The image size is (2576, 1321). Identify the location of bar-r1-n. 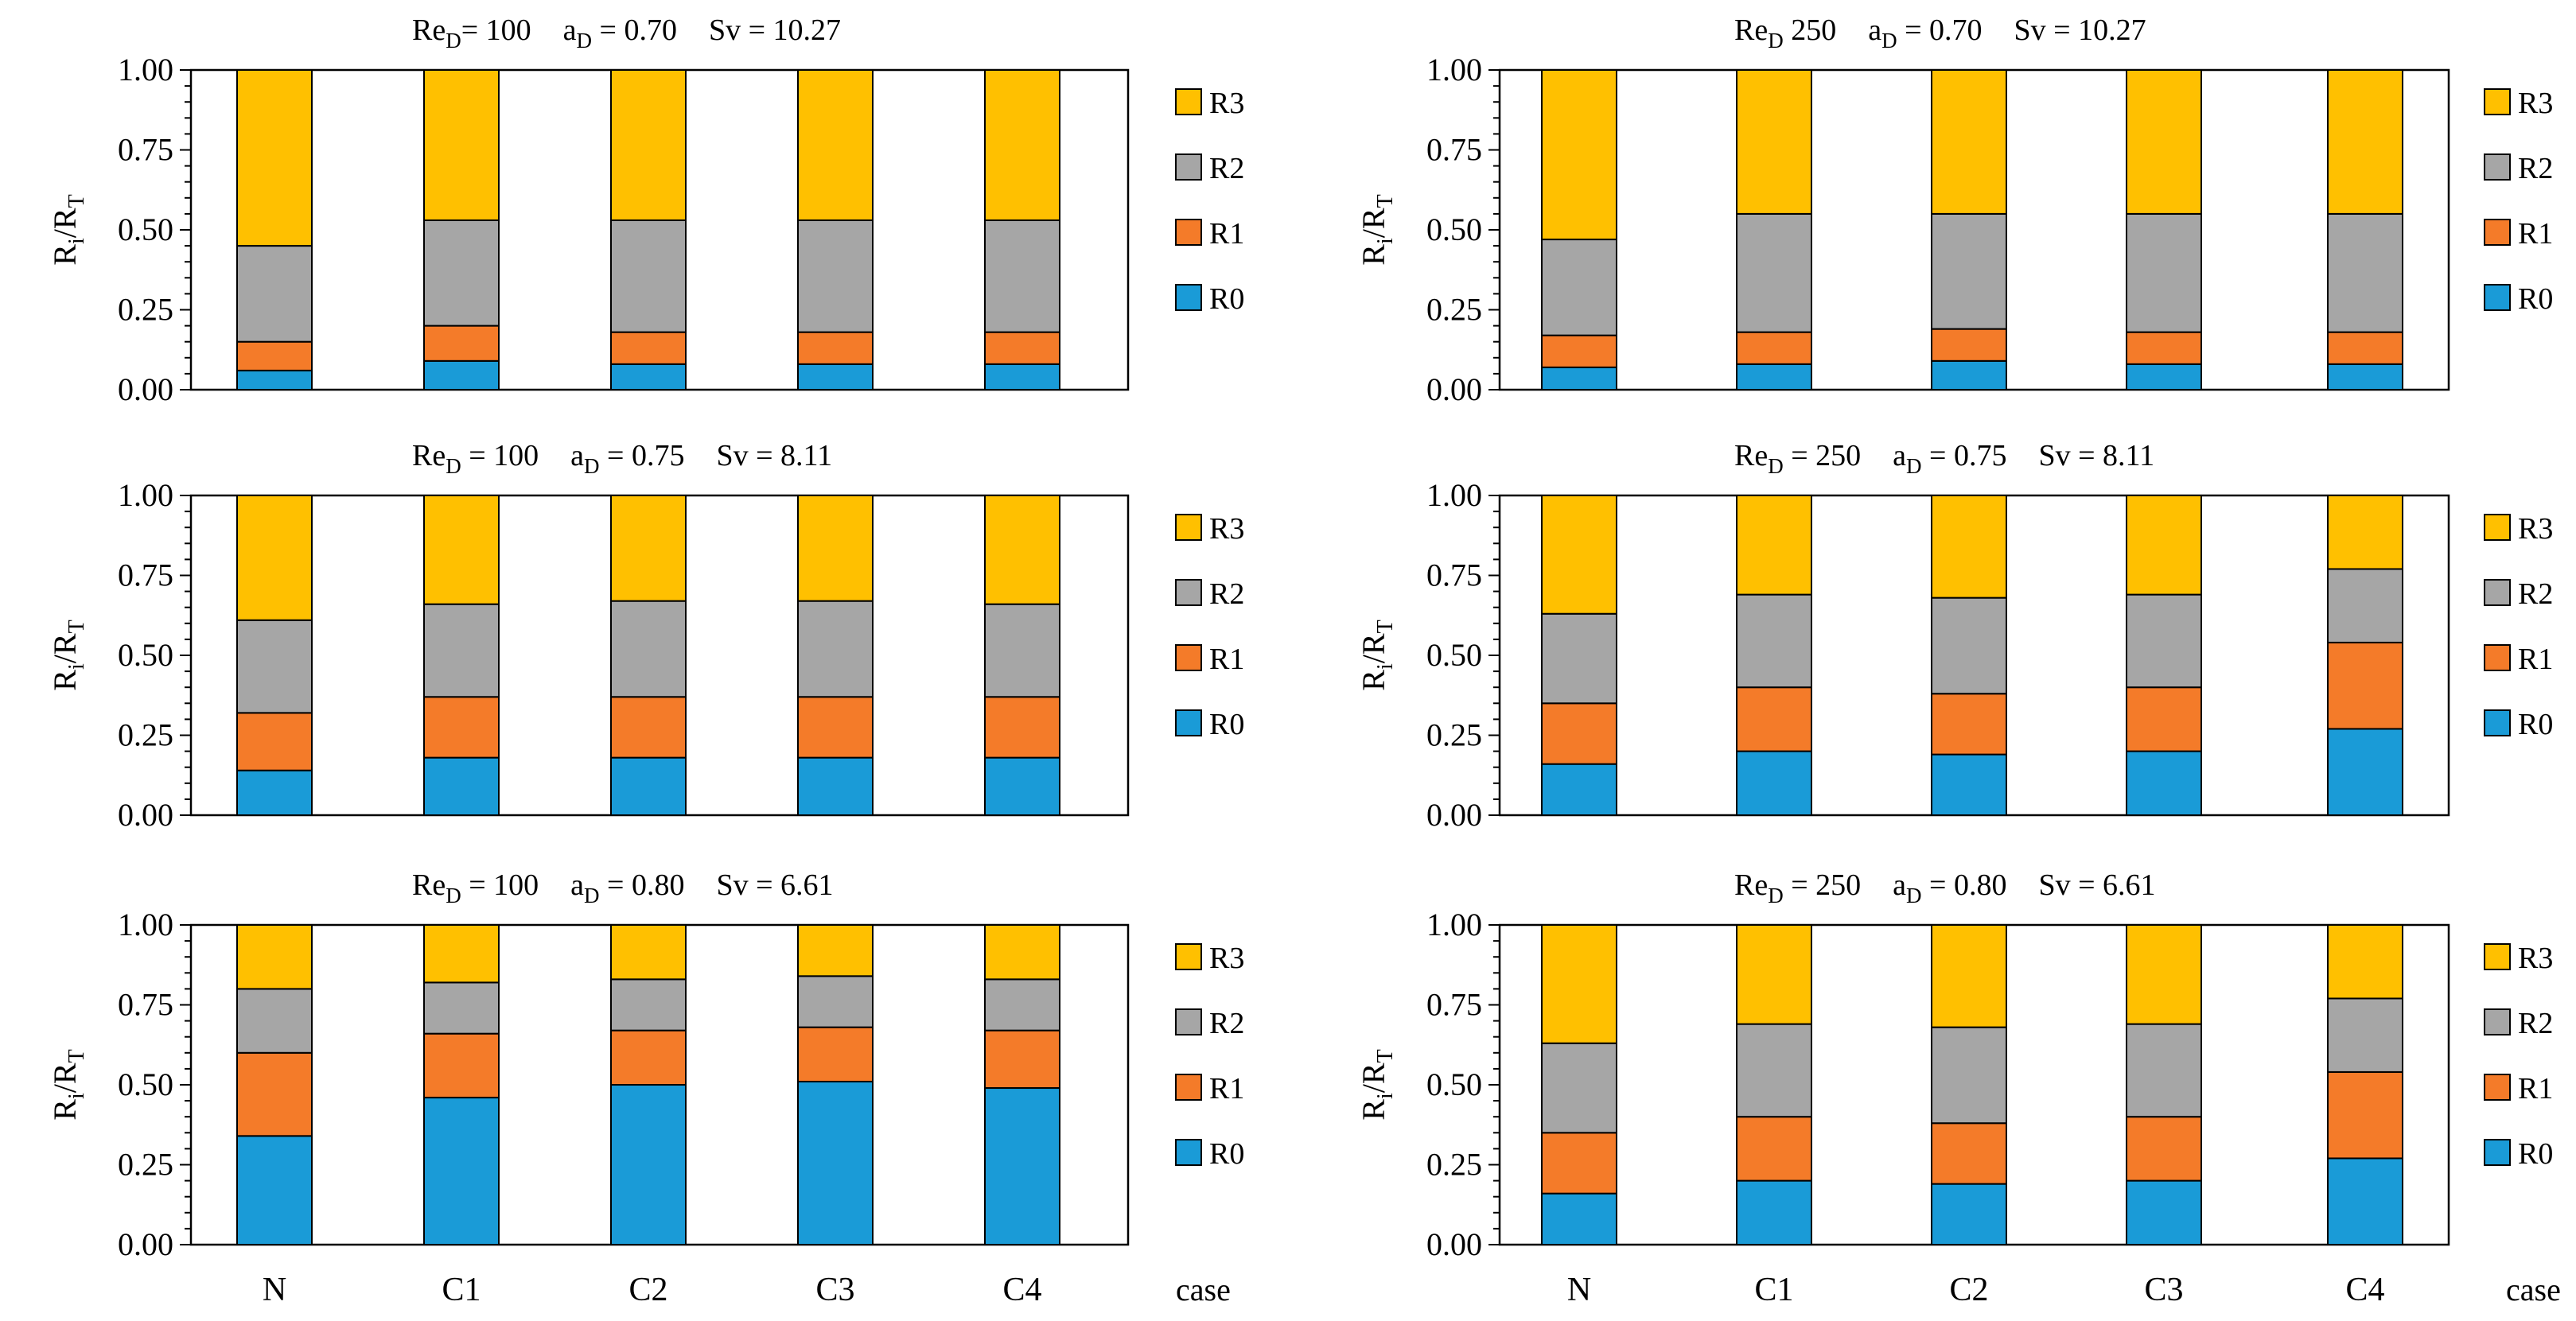
(1579, 351).